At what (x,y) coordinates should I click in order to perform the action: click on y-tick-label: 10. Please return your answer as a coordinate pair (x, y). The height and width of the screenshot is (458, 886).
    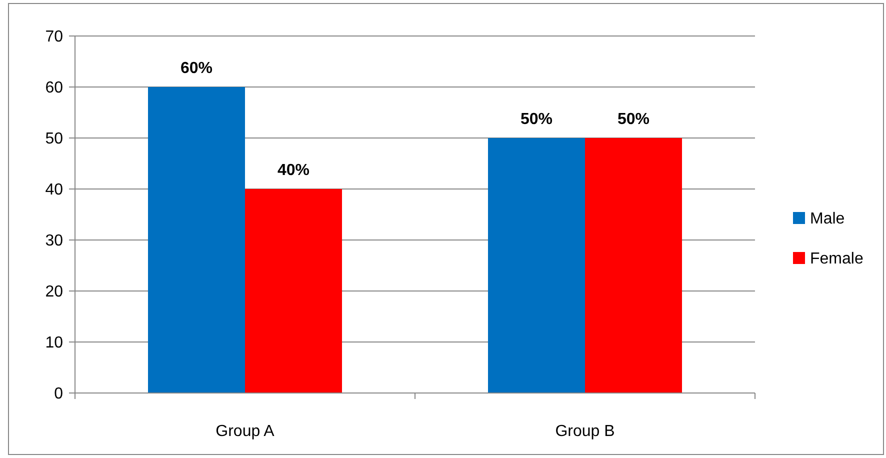
    Looking at the image, I should click on (54, 343).